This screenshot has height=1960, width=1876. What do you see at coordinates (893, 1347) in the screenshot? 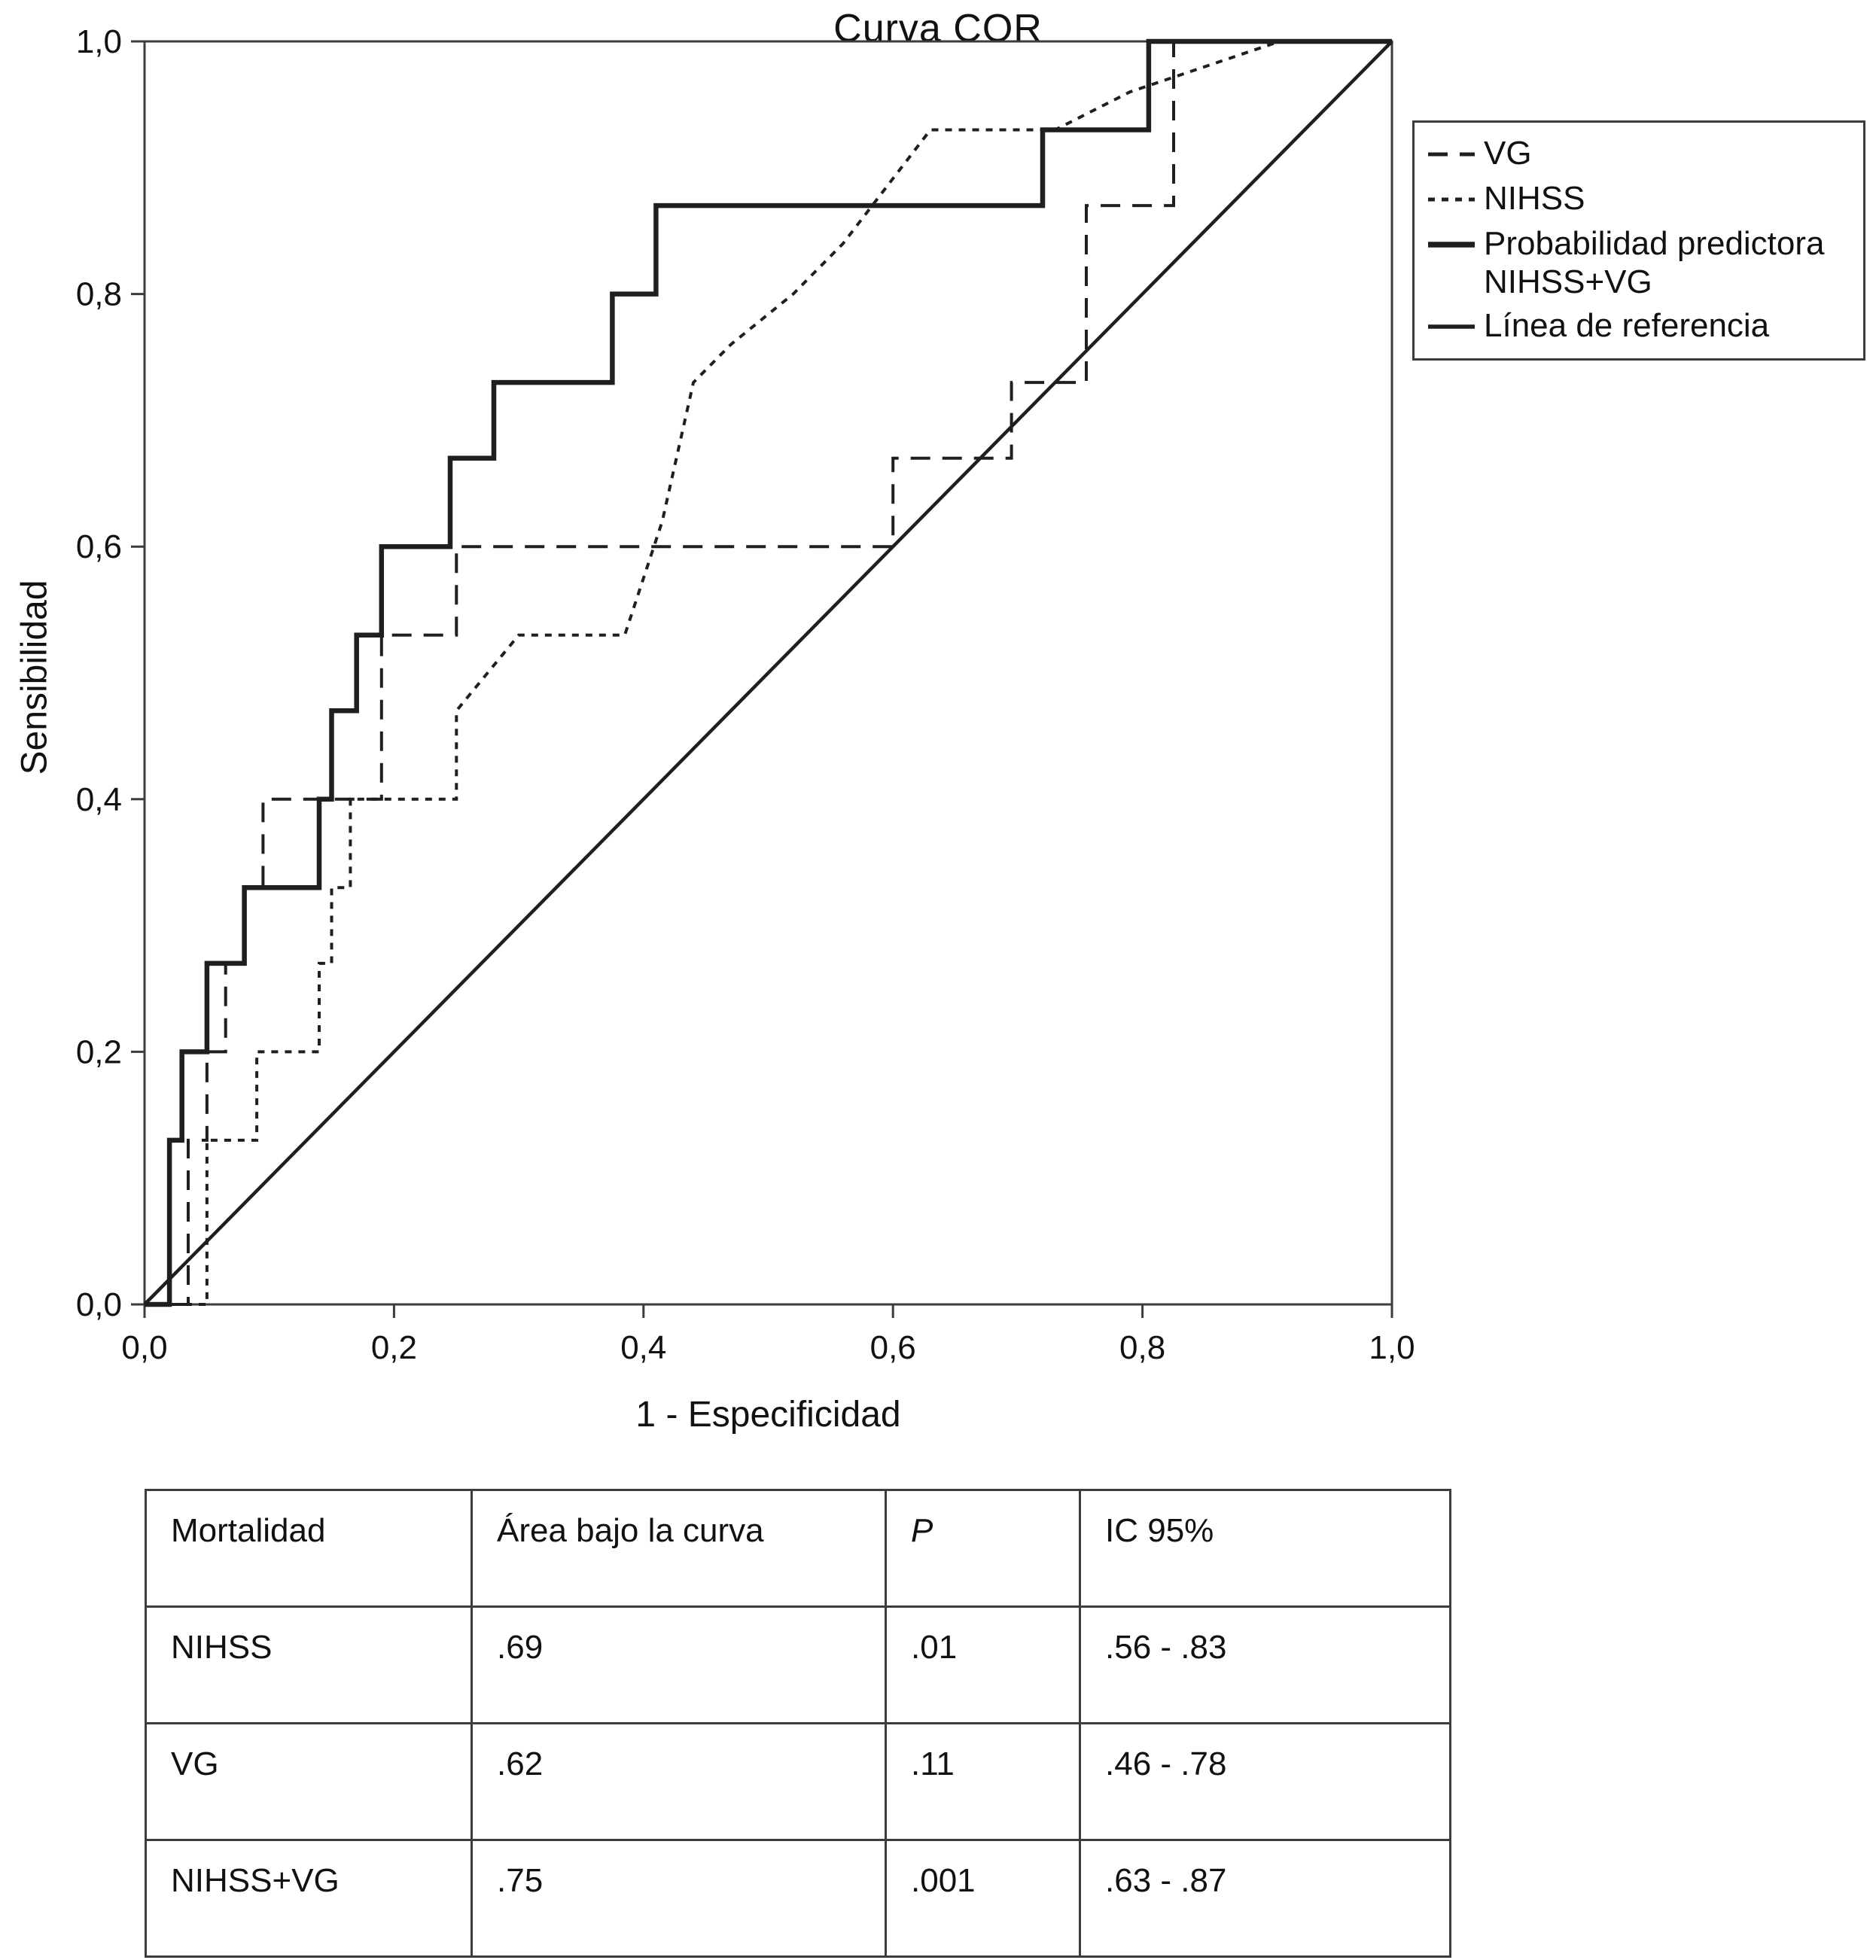
I see `x-tick-label: 0,6` at bounding box center [893, 1347].